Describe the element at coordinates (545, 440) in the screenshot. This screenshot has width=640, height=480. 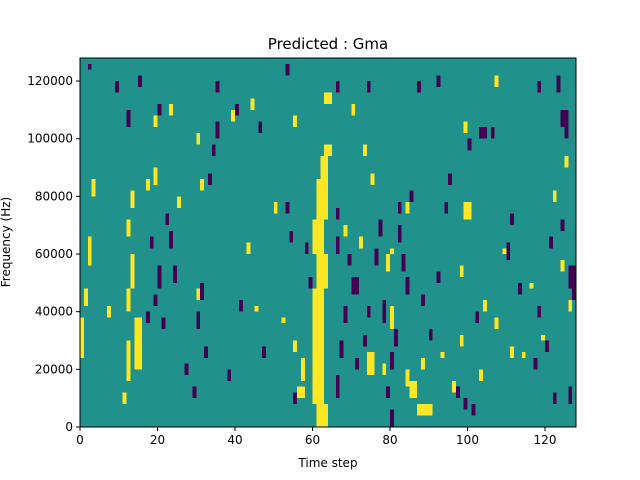
I see `x-tick-label: 120` at that location.